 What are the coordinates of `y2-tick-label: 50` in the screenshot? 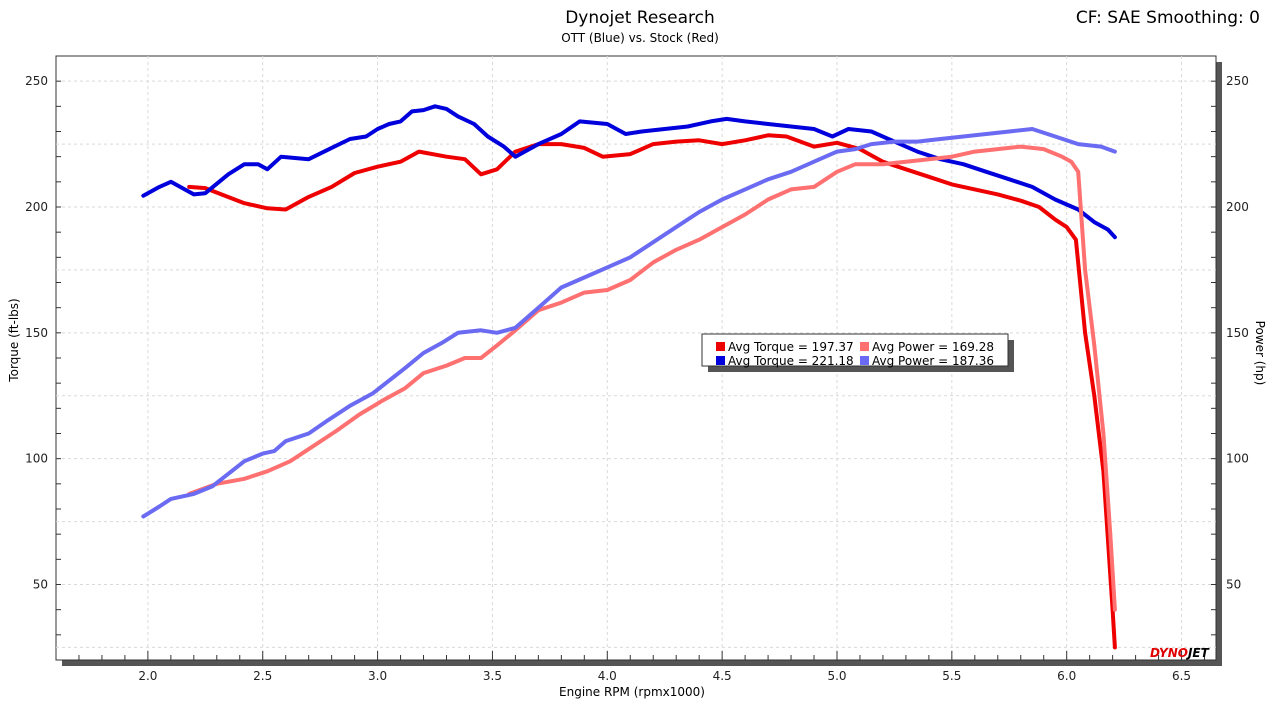 It's located at (1233, 585).